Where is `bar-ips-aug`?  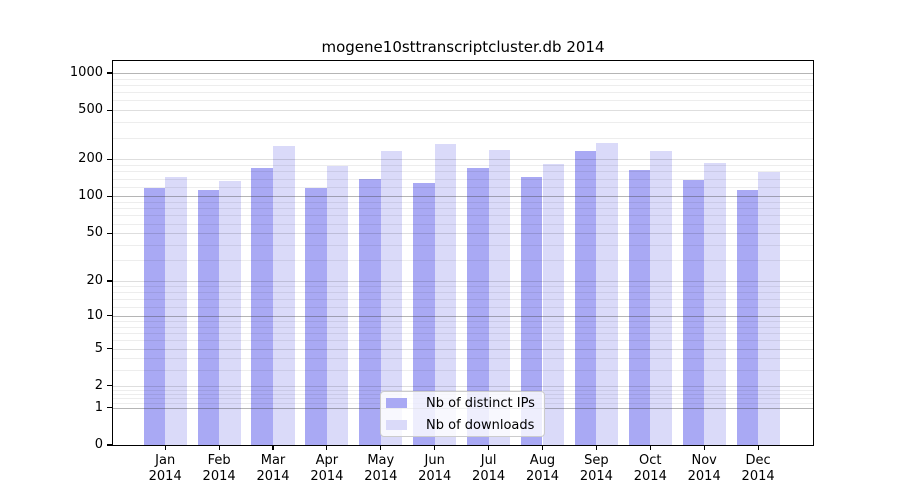
bar-ips-aug is located at coordinates (531, 311).